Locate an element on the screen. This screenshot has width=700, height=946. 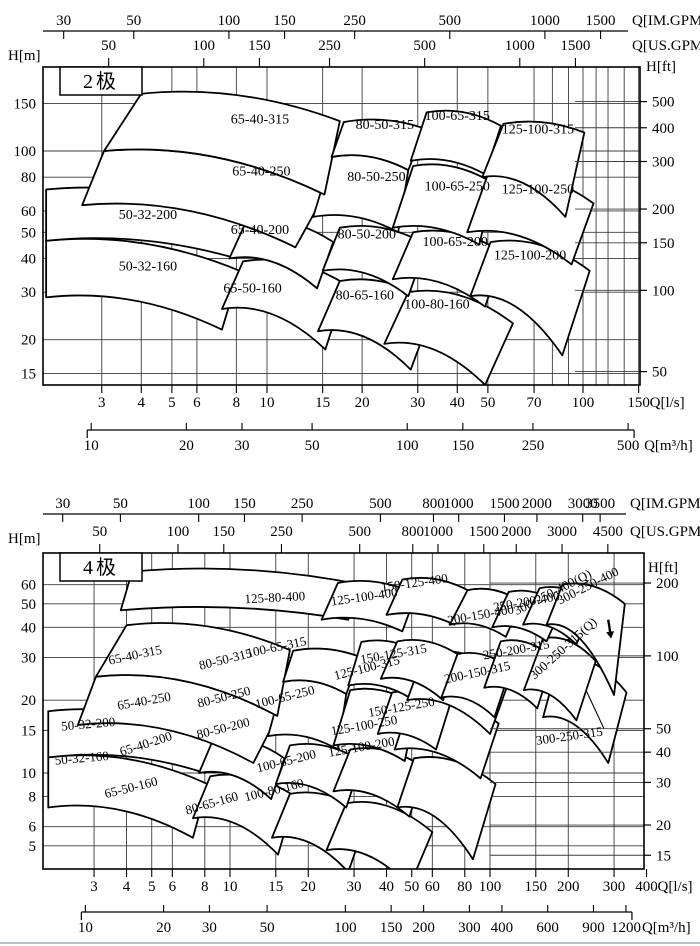
us-gpm-tick-label: 150 is located at coordinates (259, 46).